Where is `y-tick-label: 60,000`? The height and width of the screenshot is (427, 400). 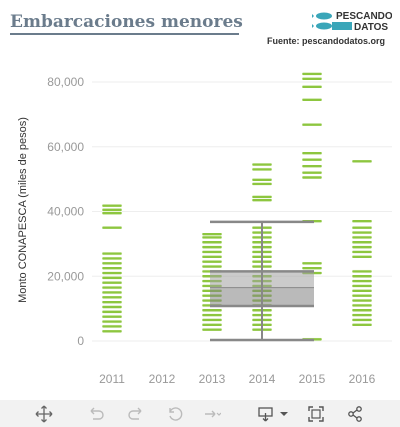 y-tick-label: 60,000 is located at coordinates (65, 147).